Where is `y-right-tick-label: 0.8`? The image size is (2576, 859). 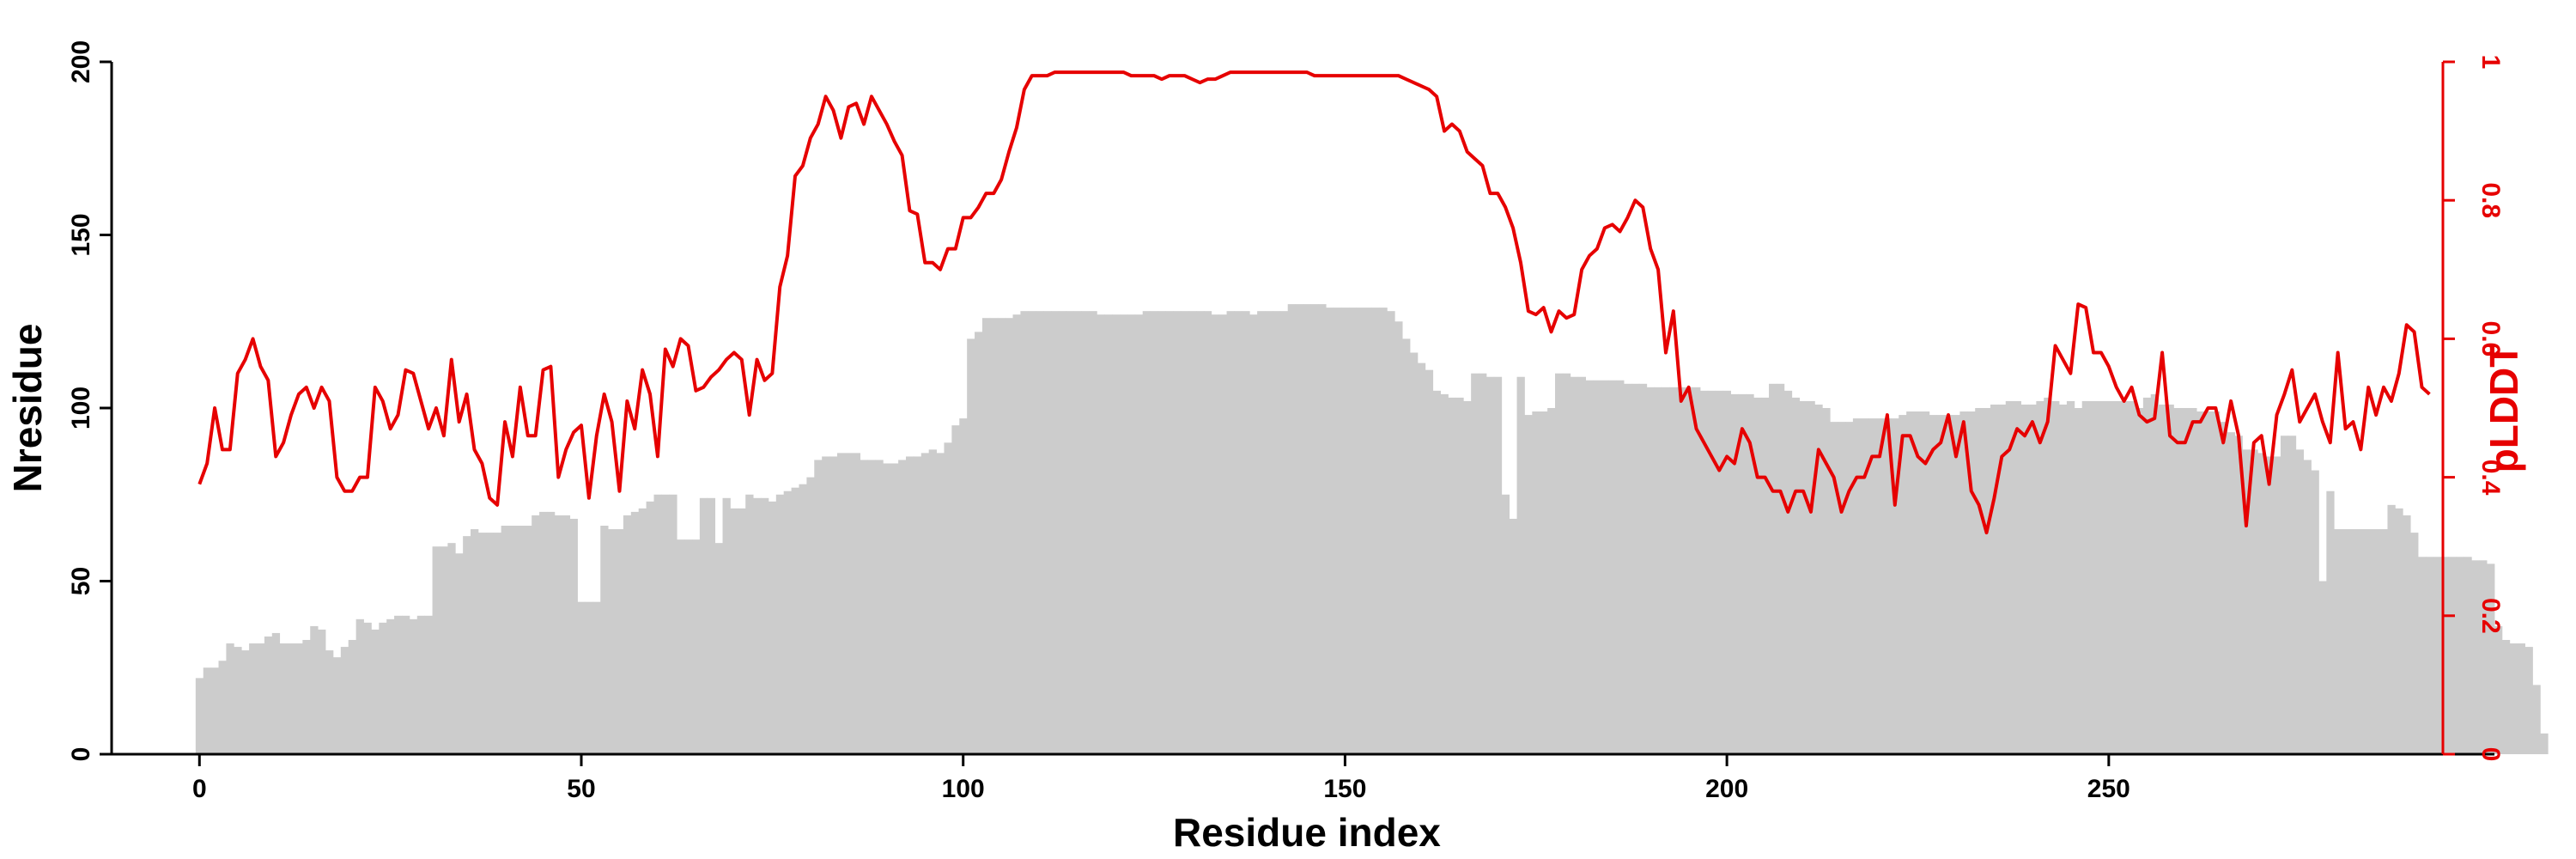
y-right-tick-label: 0.8 is located at coordinates (2490, 200).